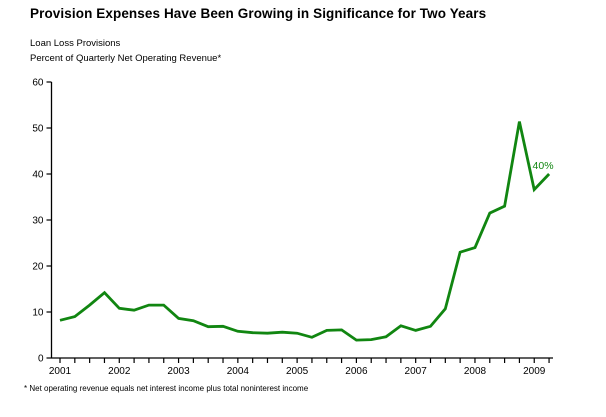 This screenshot has width=606, height=417. What do you see at coordinates (534, 371) in the screenshot?
I see `x-axis-year-label: 2009` at bounding box center [534, 371].